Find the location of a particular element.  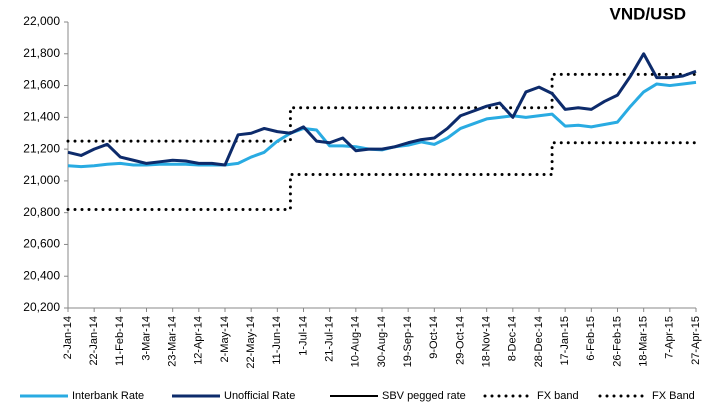

y-tick-label: 21,800 is located at coordinates (41, 53).